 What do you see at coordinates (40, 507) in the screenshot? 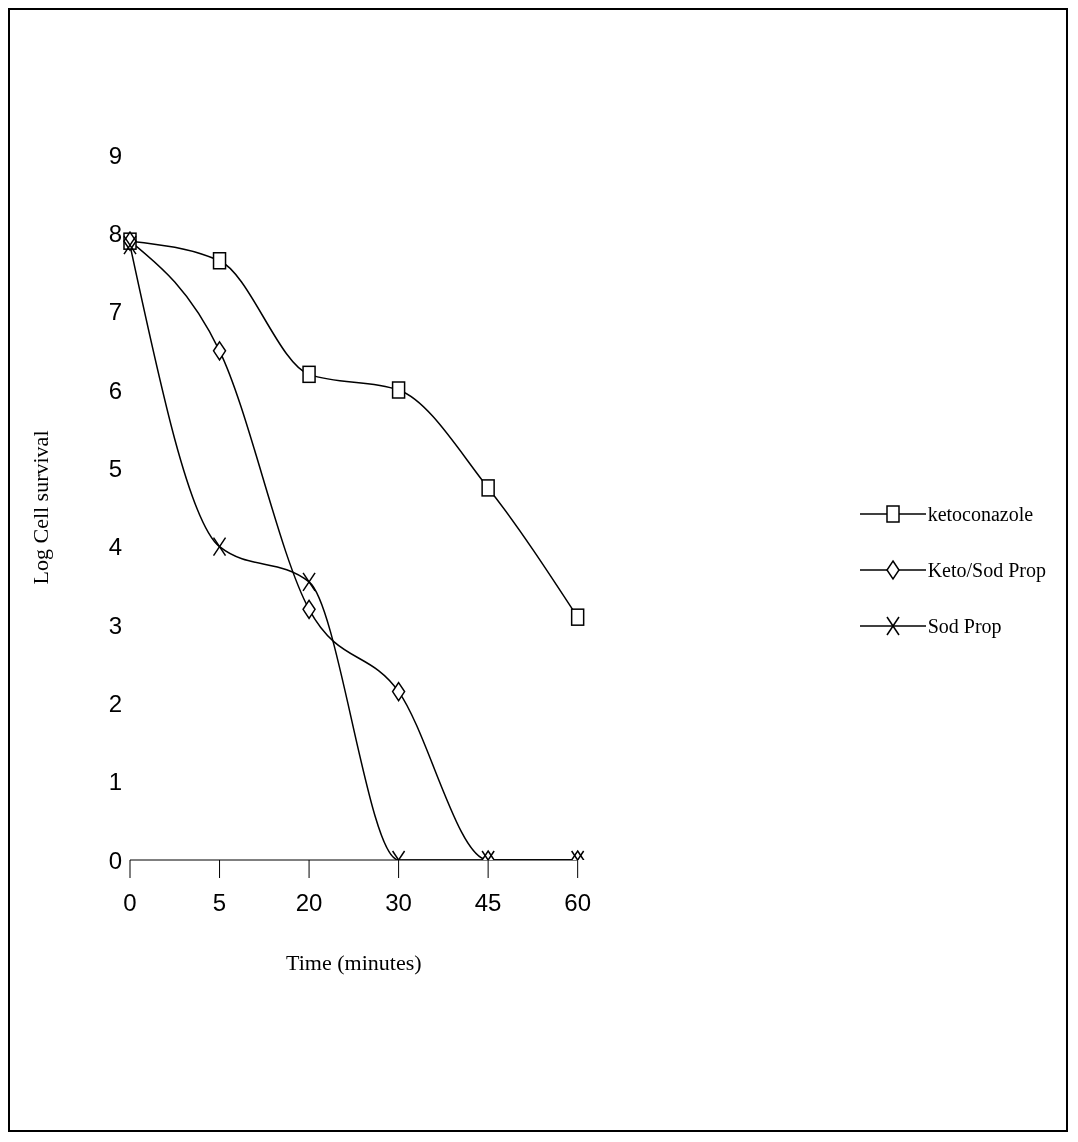
I see `y-axis-title: Log Cell survival` at bounding box center [40, 507].